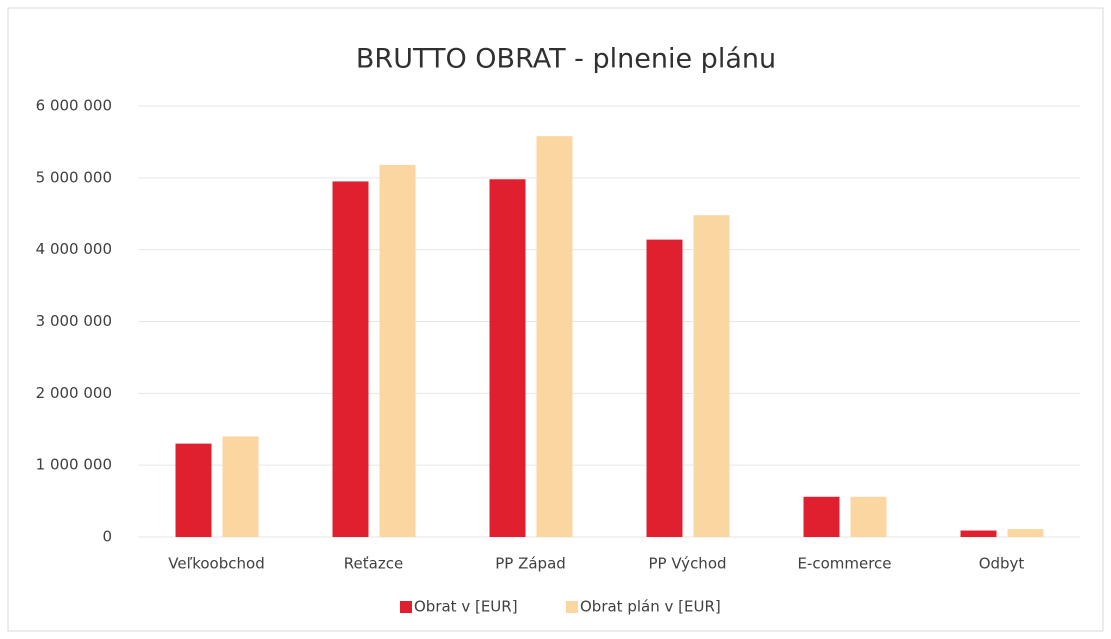 Image resolution: width=1111 pixels, height=639 pixels. I want to click on x-tick-label: PP Západ, so click(530, 564).